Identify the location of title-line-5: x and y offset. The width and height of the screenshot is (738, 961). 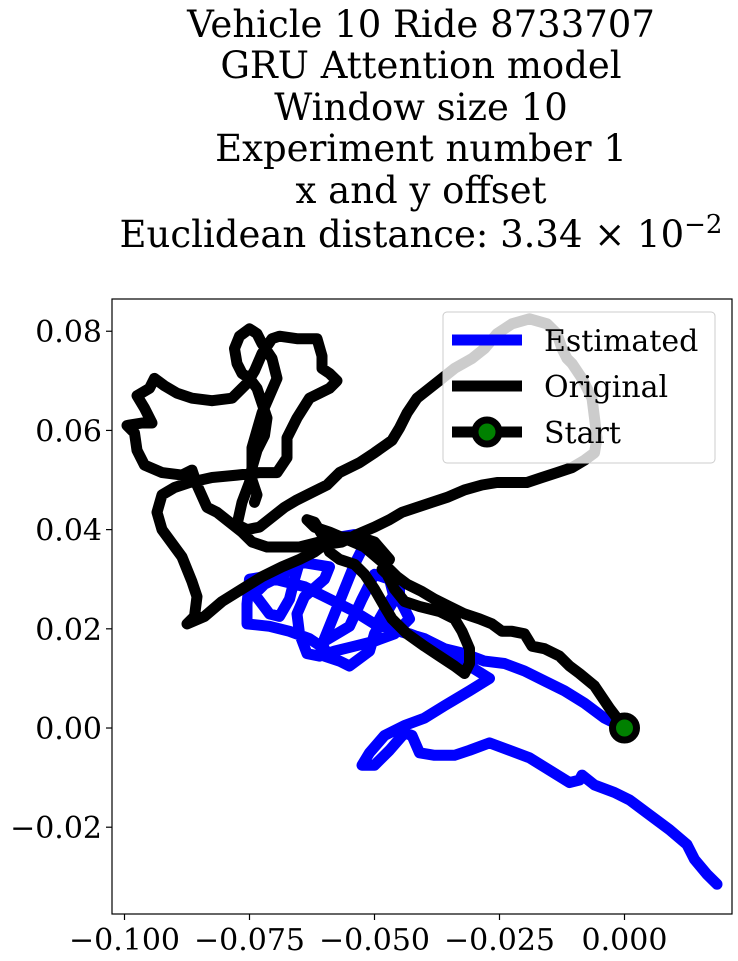
(421, 190).